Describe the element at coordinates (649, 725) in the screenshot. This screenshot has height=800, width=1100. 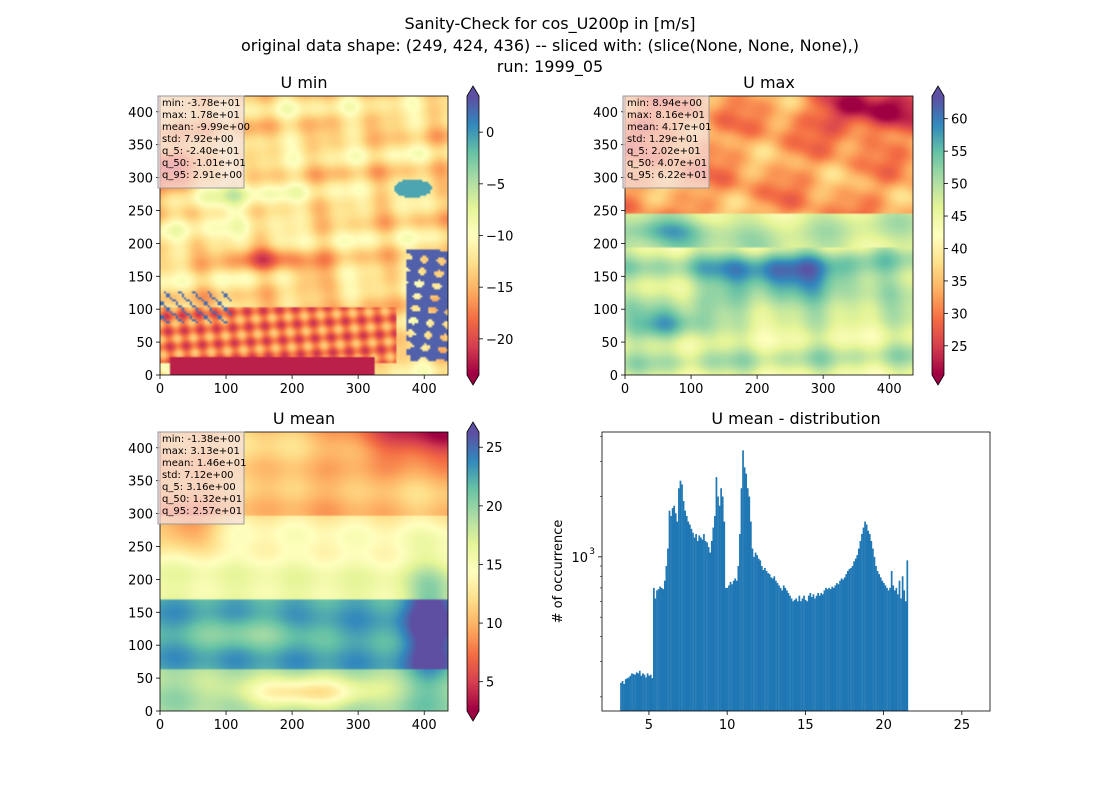
I see `x-tick-label: 5` at that location.